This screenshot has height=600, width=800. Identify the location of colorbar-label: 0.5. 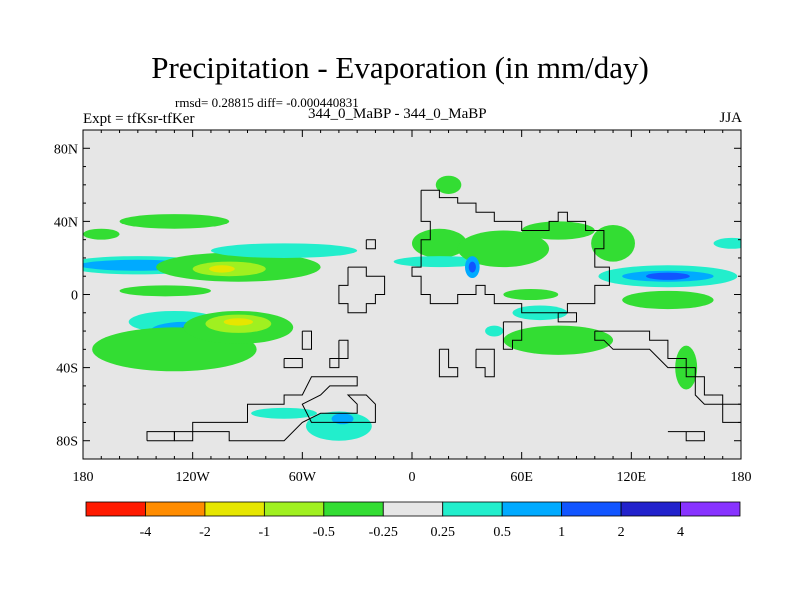
(502, 532).